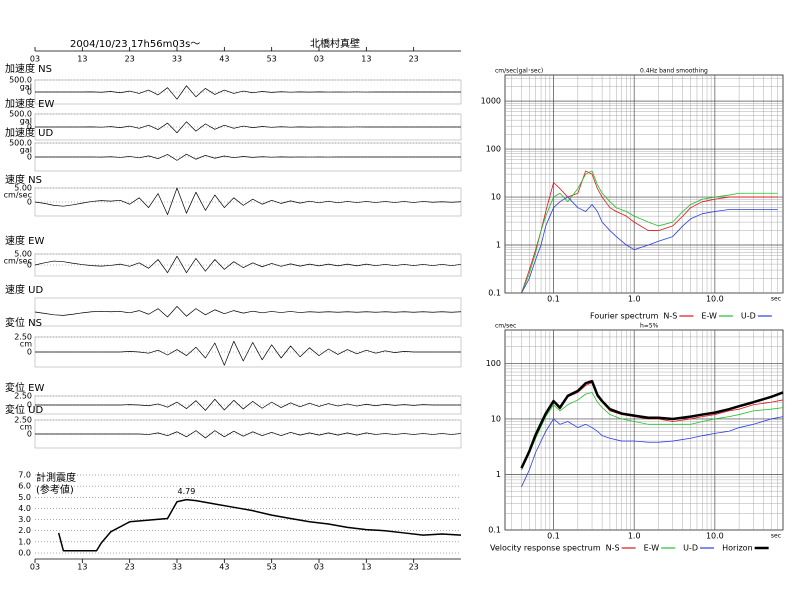 This screenshot has width=792, height=612. What do you see at coordinates (649, 326) in the screenshot?
I see `note: h=5%` at bounding box center [649, 326].